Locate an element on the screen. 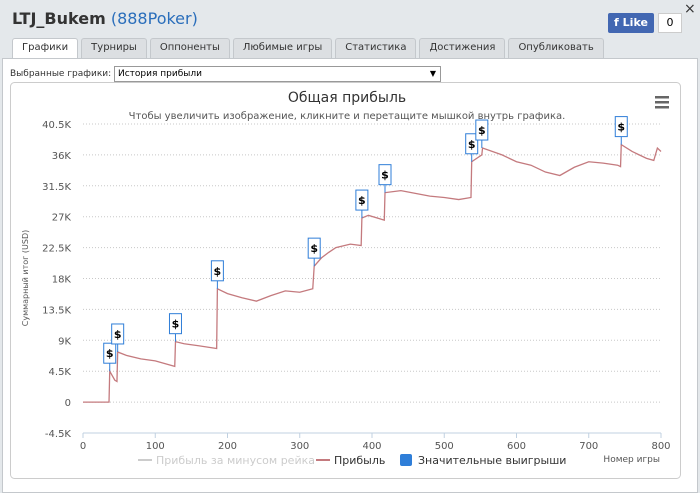  legend-item: Прибыль is located at coordinates (350, 460).